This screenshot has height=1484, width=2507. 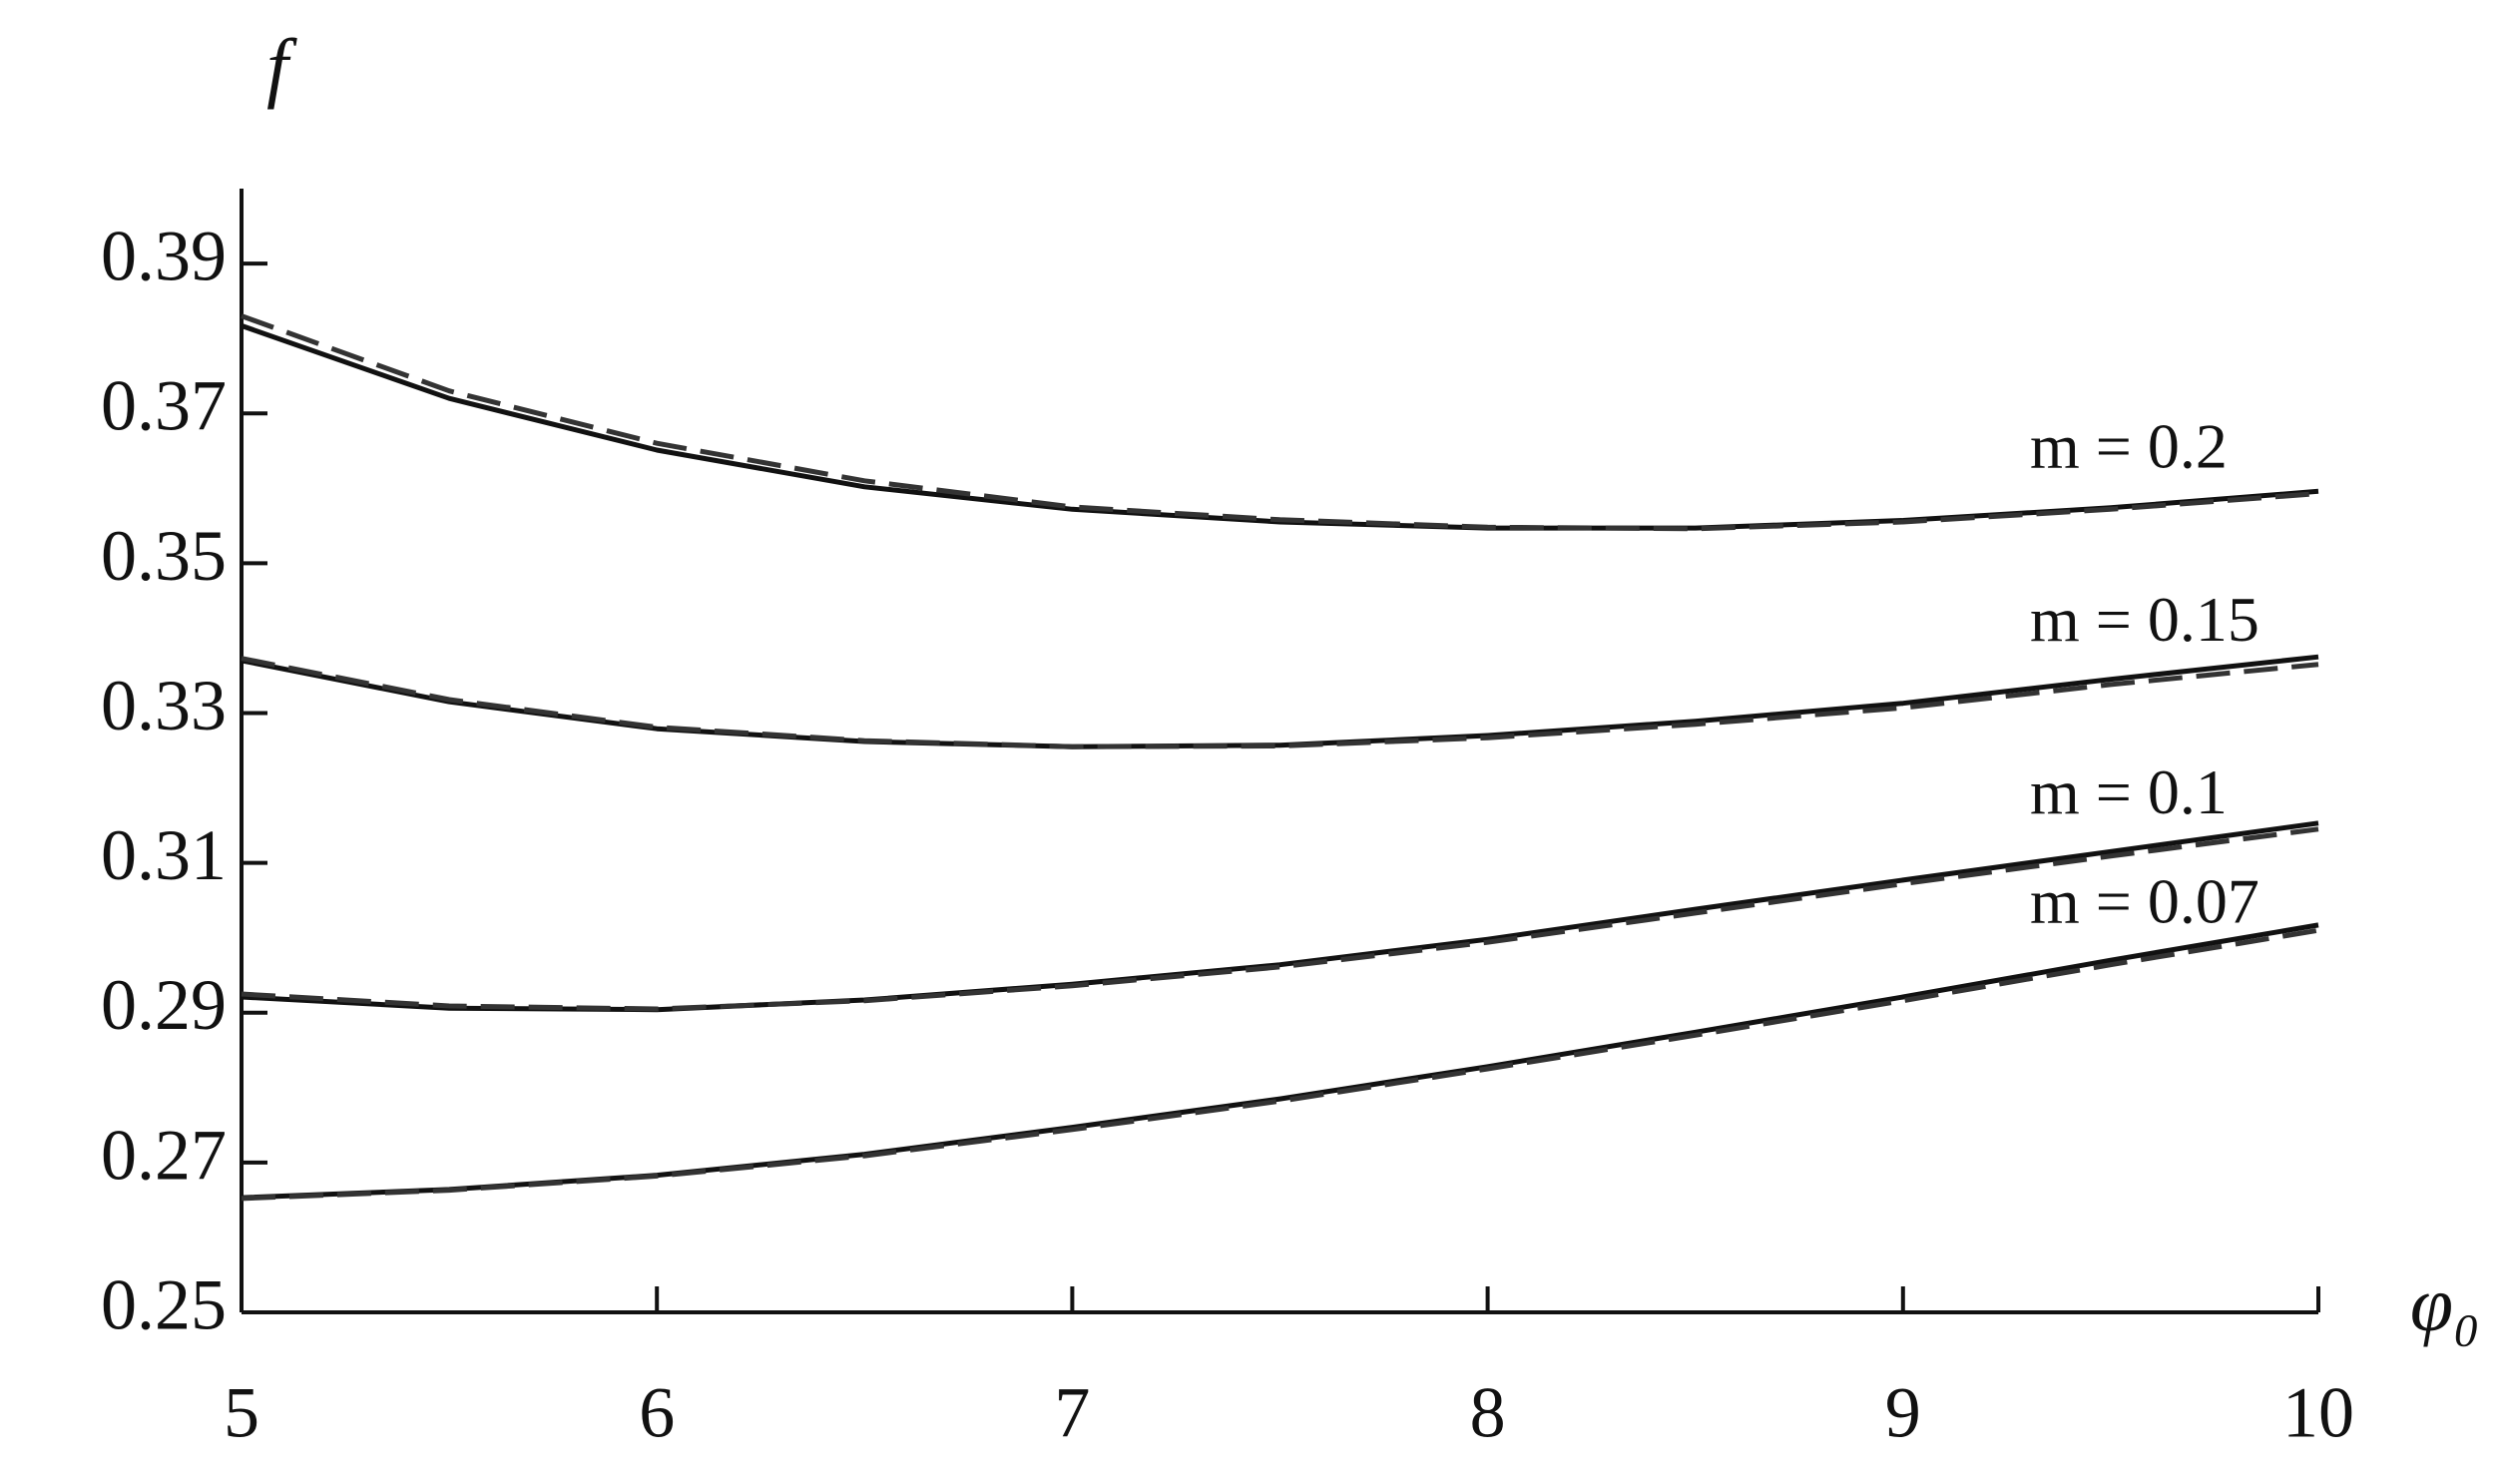 I want to click on y-tick-label: 0.25, so click(x=164, y=1305).